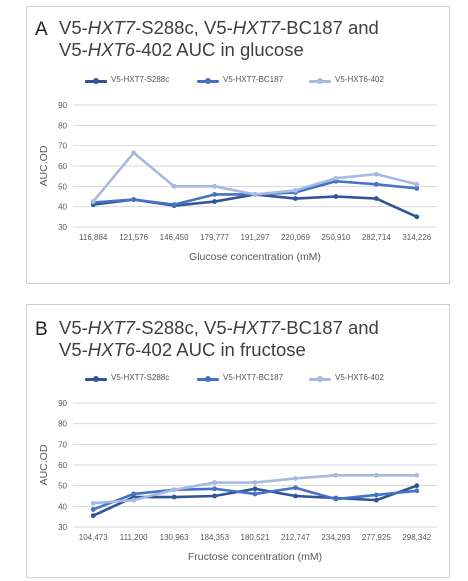 This screenshot has width=468, height=581. I want to click on x-tick-label: 111,200, so click(134, 537).